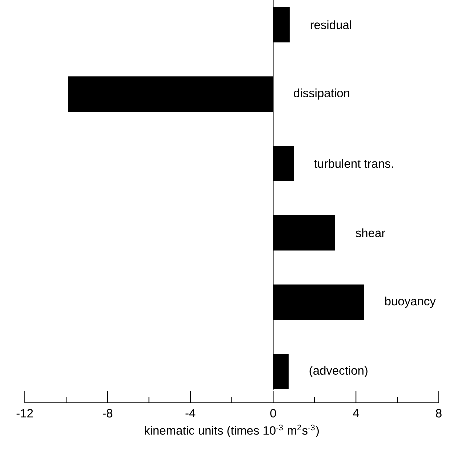  I want to click on x-tick-label: -8, so click(108, 413).